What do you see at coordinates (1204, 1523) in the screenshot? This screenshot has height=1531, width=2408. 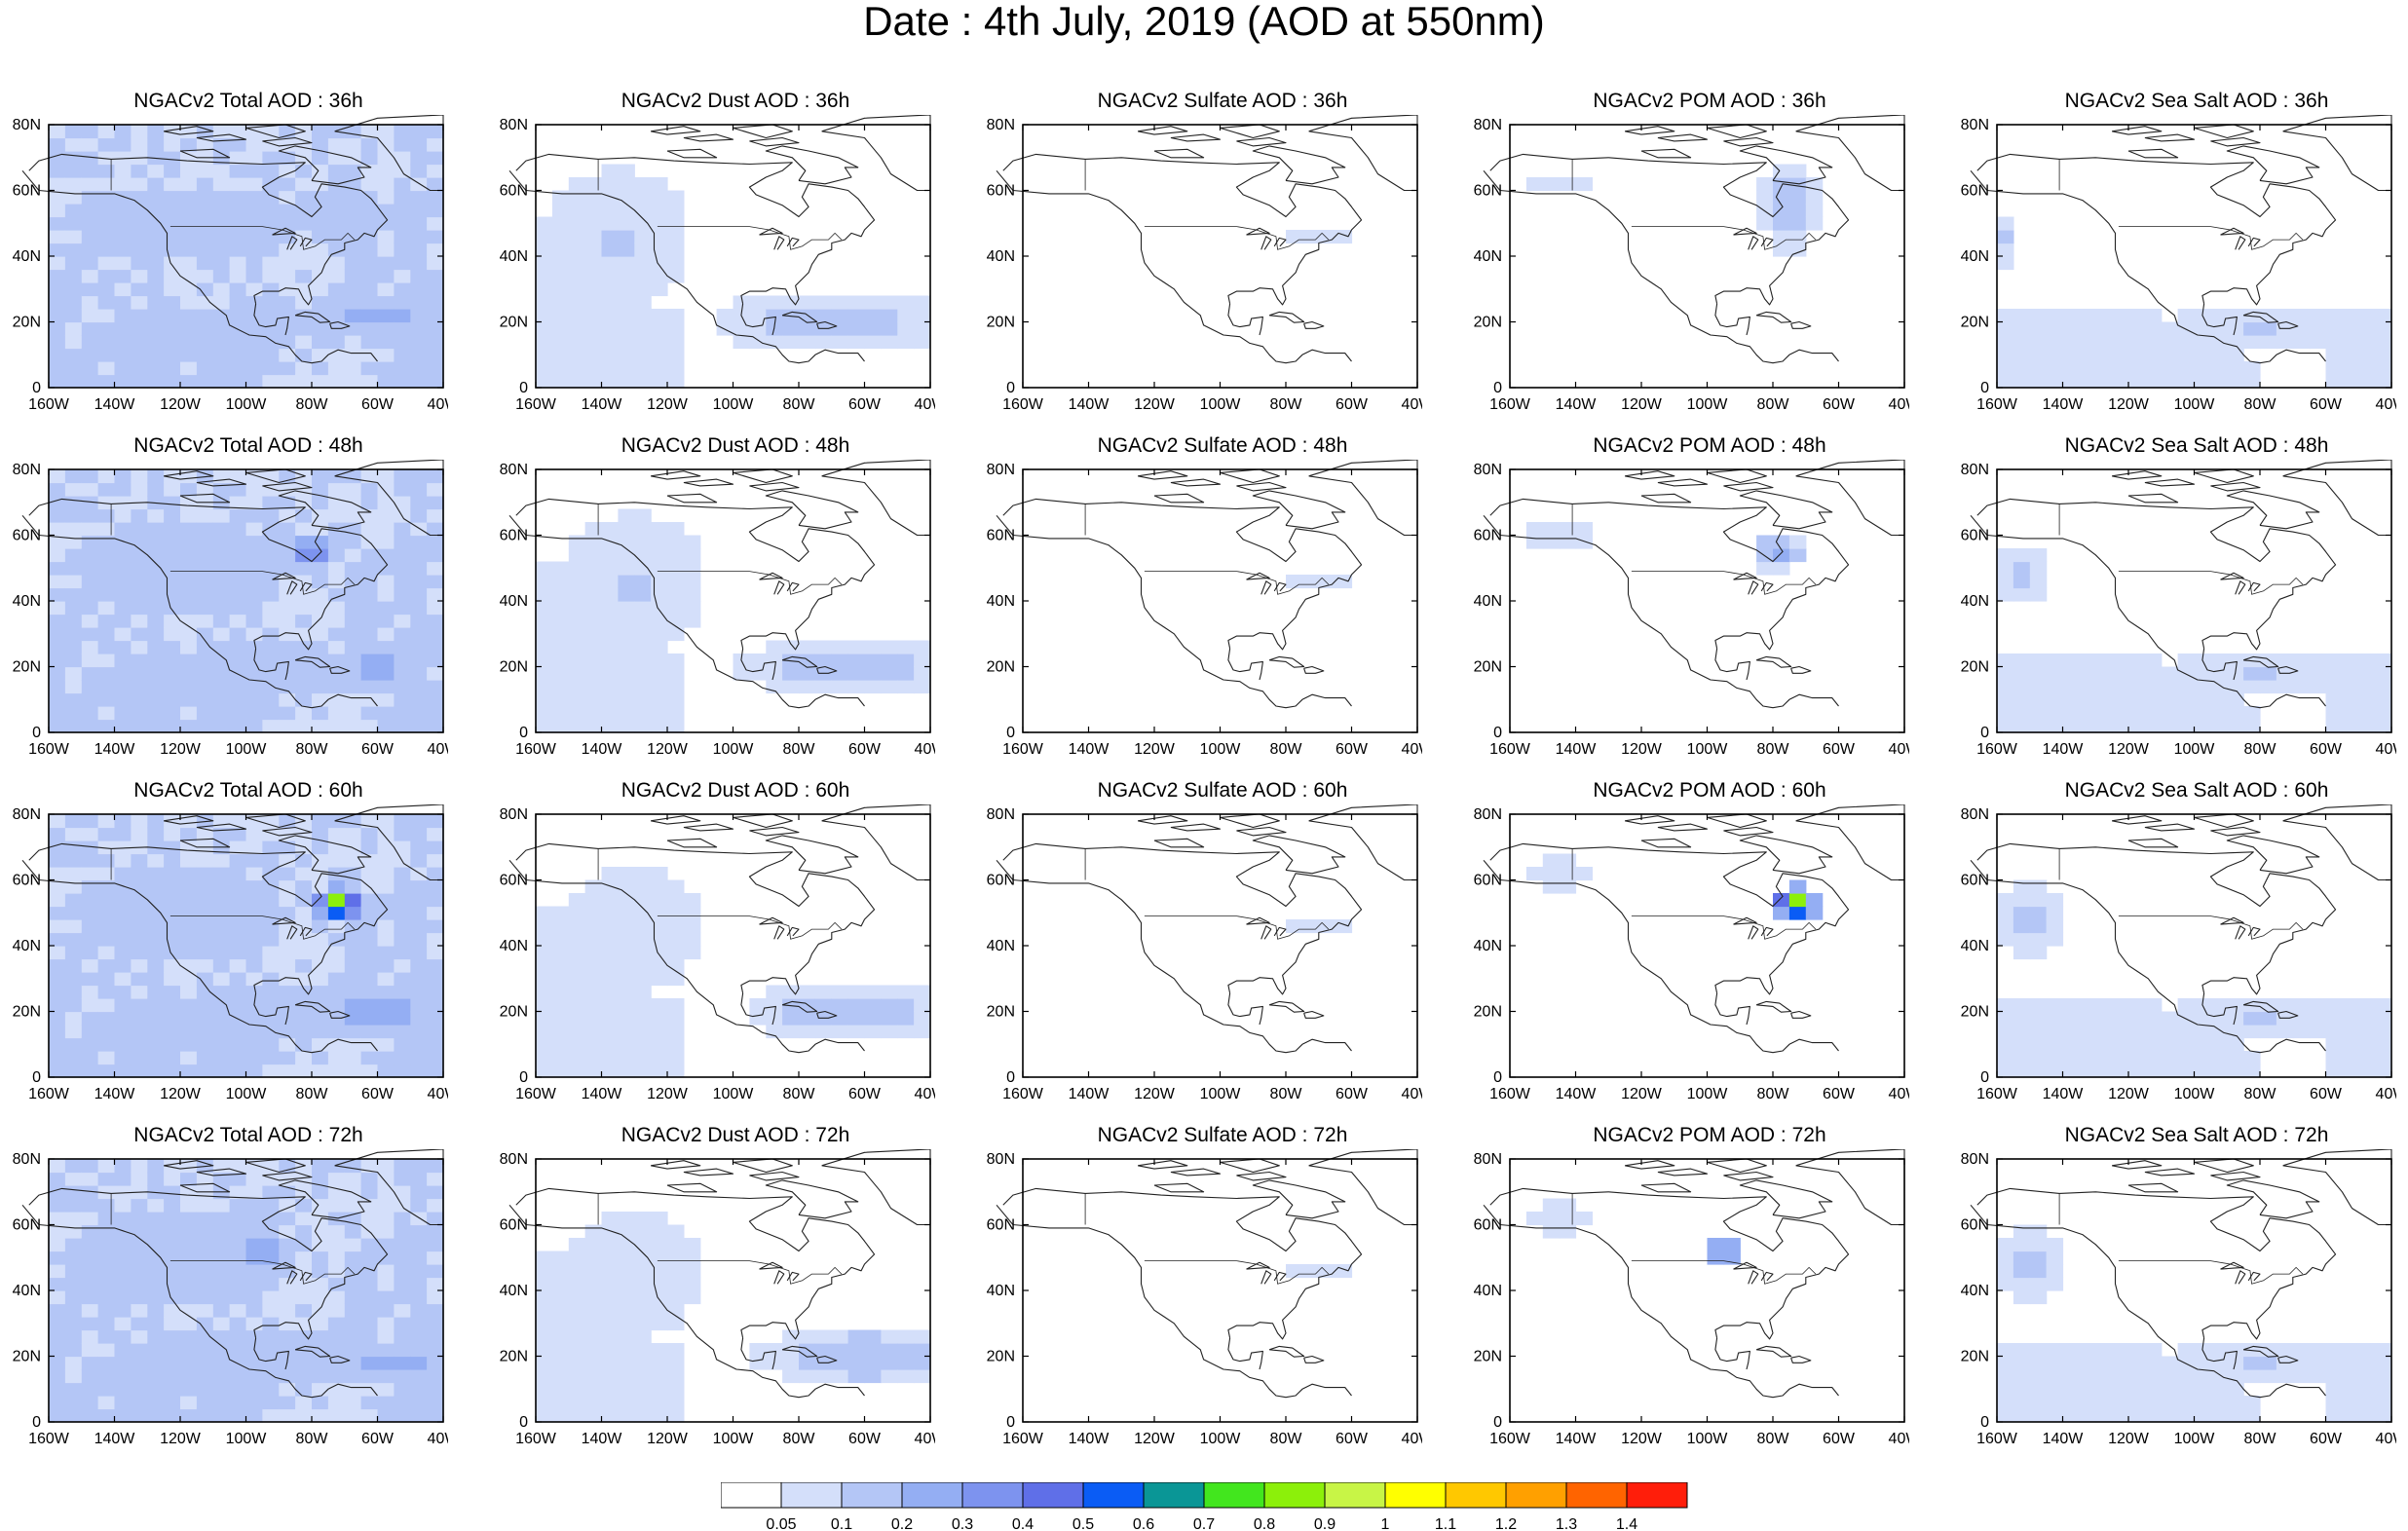 I see `colorbar-label: 0.7` at bounding box center [1204, 1523].